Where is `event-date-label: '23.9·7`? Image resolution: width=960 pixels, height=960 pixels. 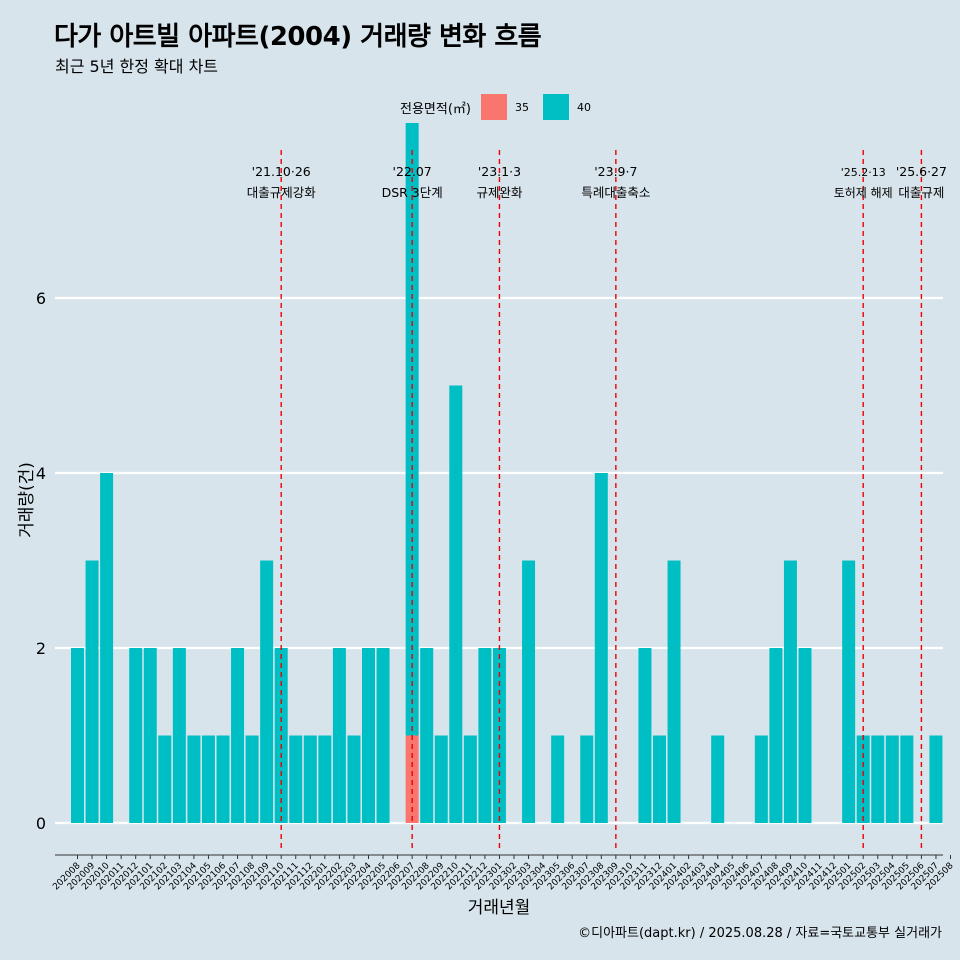
event-date-label: '23.9·7 is located at coordinates (615, 171).